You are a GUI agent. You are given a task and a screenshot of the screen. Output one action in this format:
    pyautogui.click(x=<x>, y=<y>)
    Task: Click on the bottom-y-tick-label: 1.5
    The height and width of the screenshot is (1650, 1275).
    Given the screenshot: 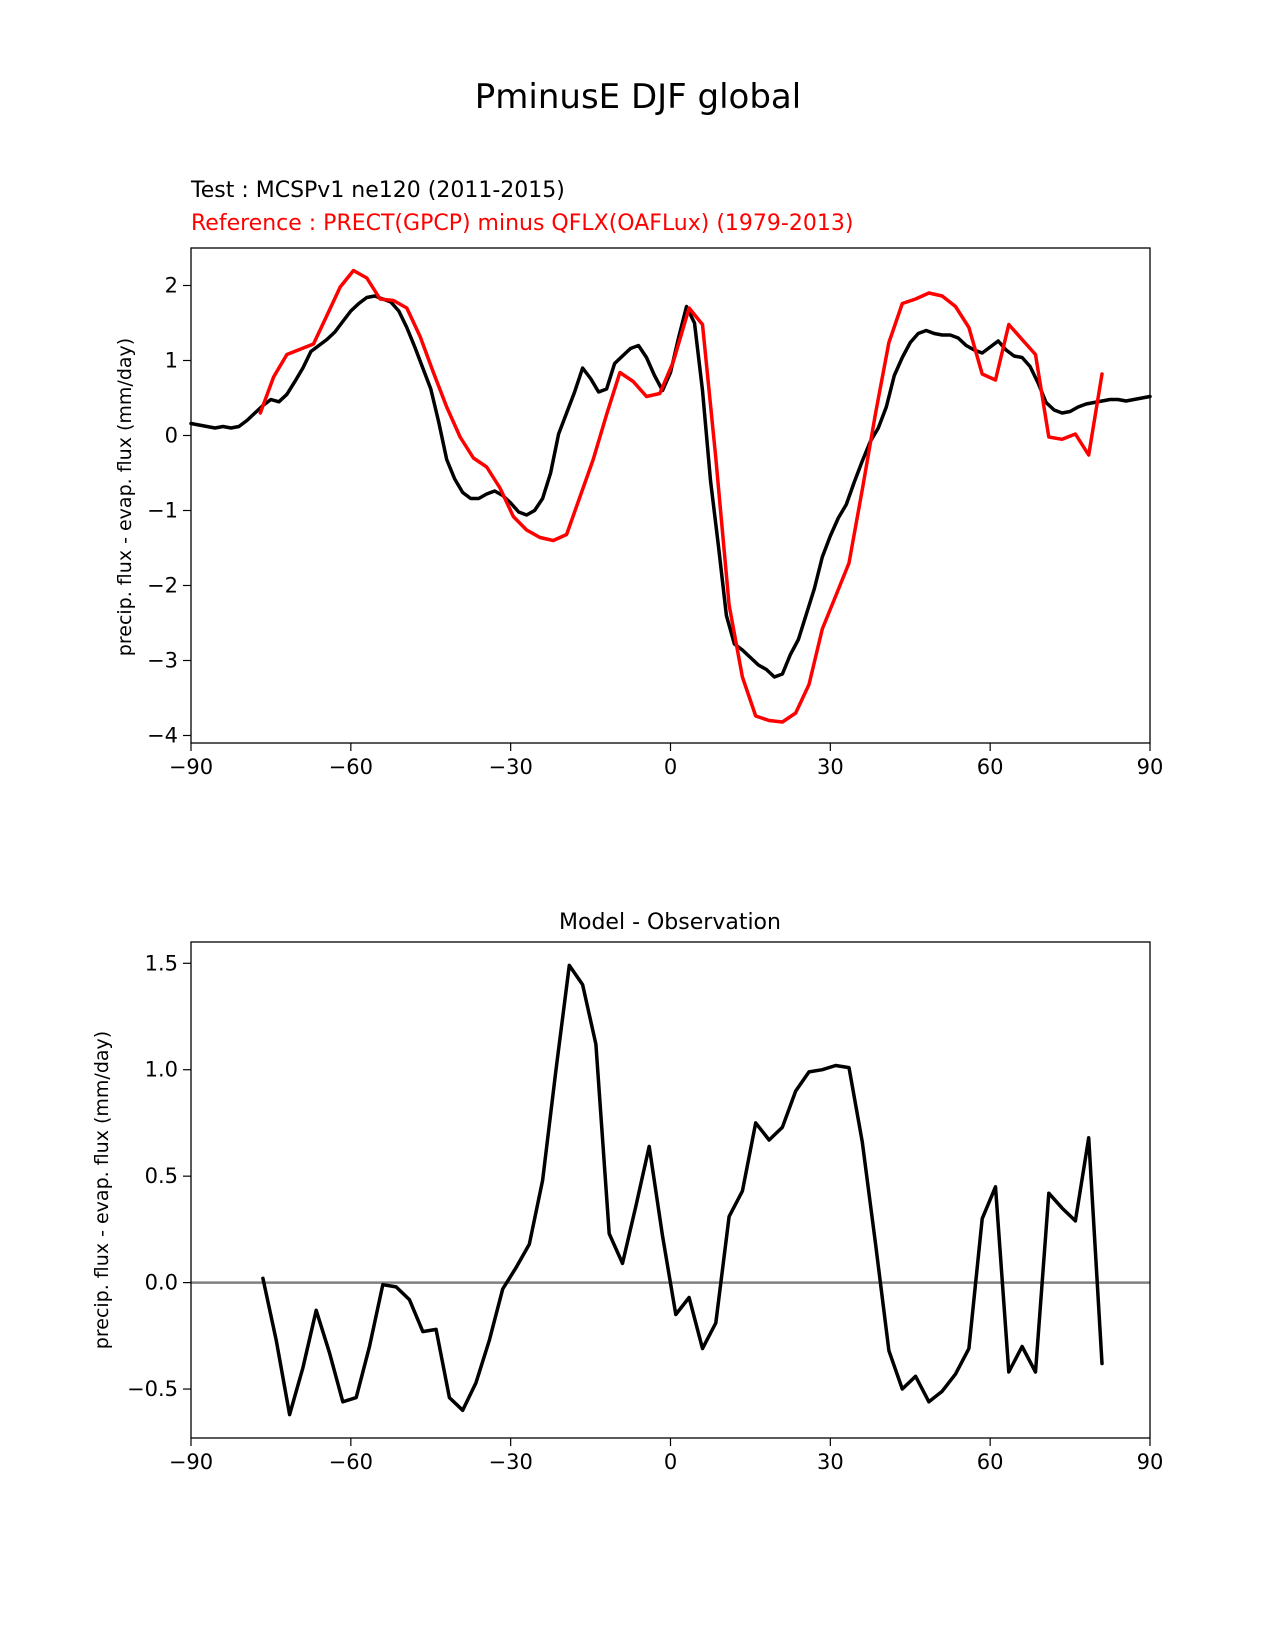 What is the action you would take?
    pyautogui.click(x=161, y=963)
    